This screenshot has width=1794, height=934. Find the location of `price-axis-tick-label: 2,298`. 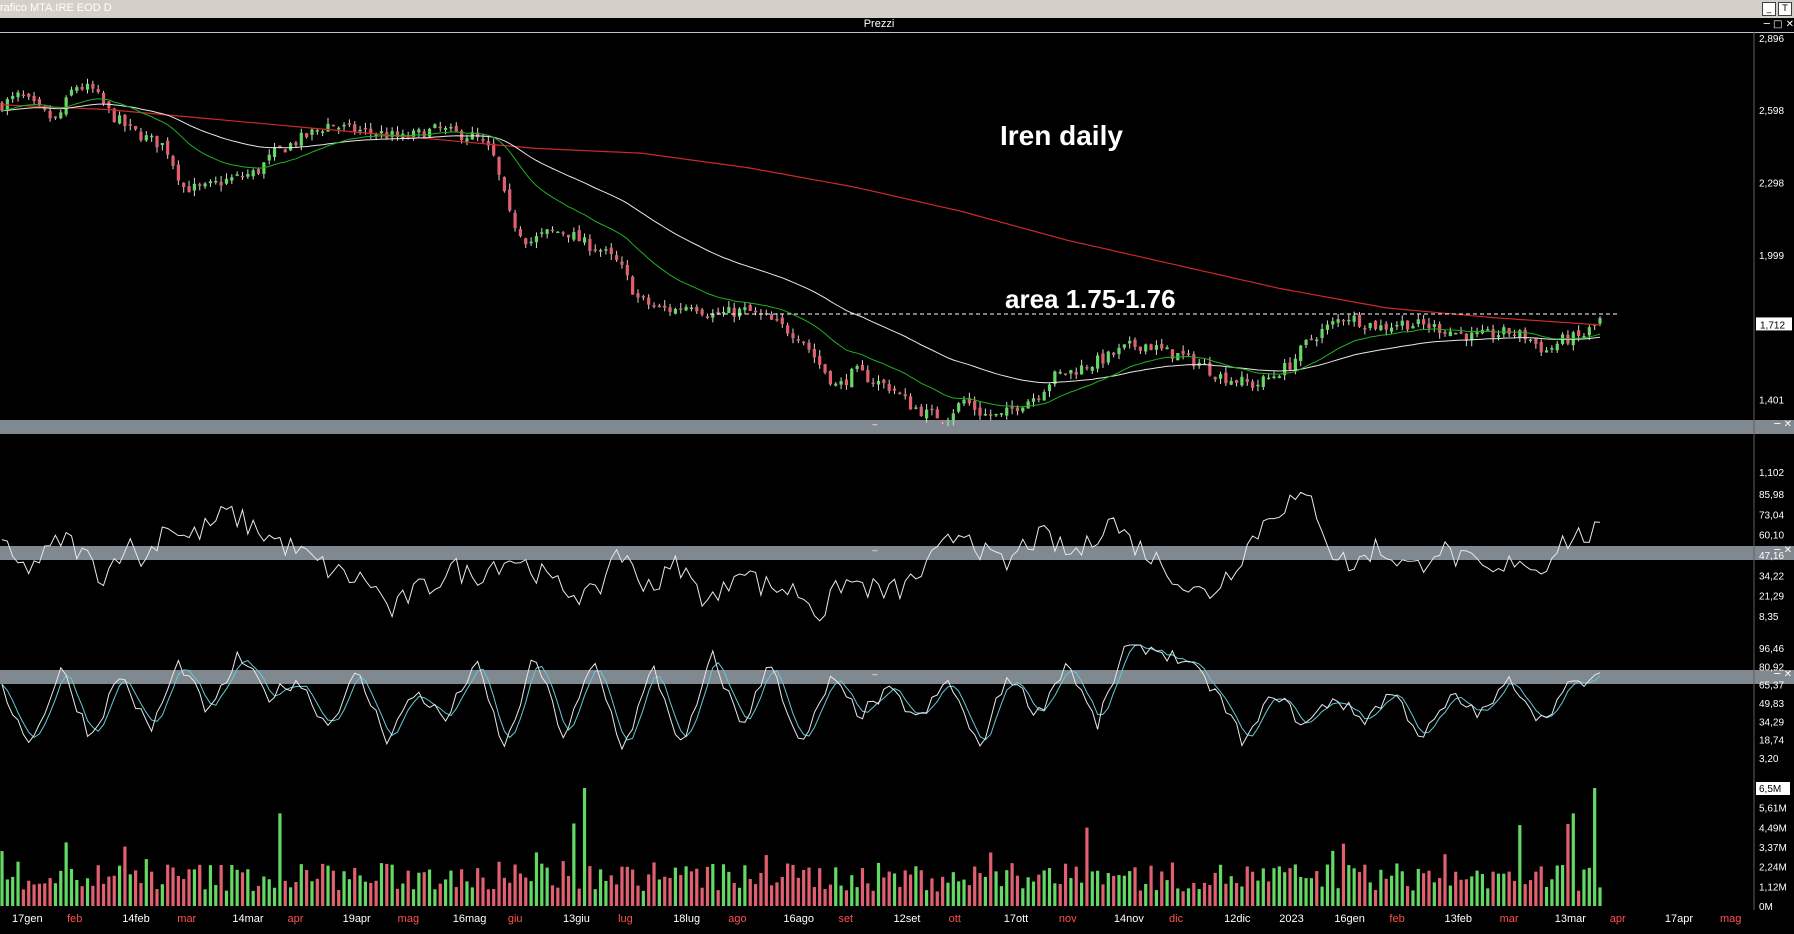

price-axis-tick-label: 2,298 is located at coordinates (1771, 184).